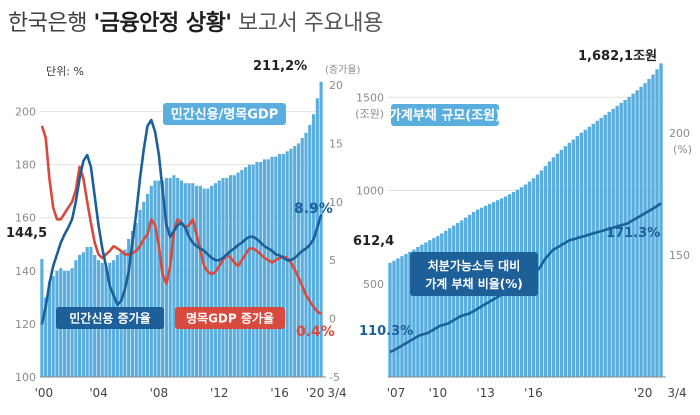 The image size is (700, 415). I want to click on x-tick-label: '12, so click(219, 393).